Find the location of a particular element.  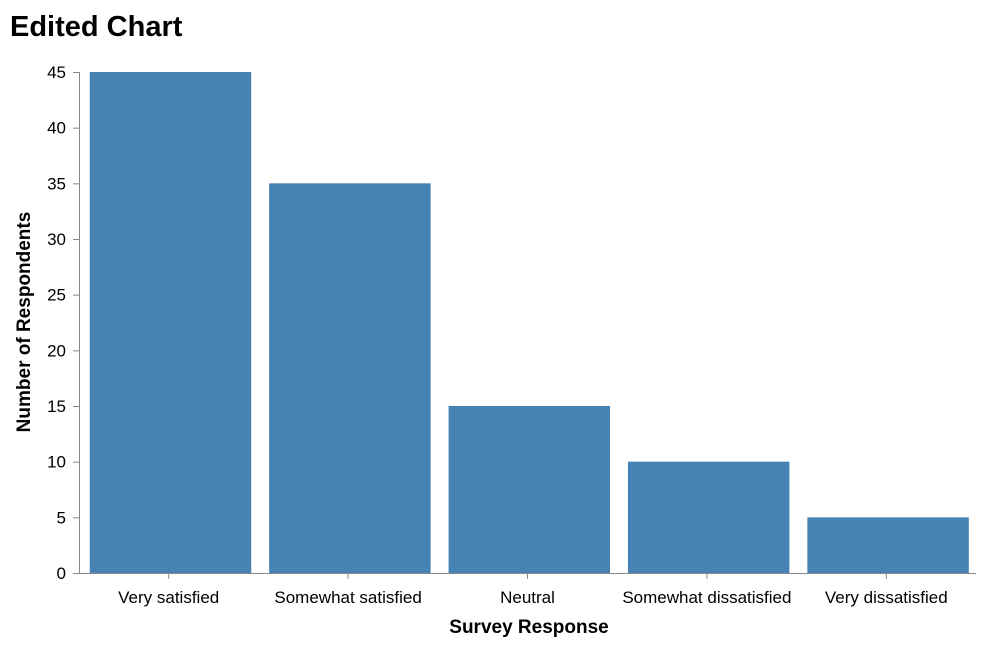

x-tick-label-neutral: Neutral is located at coordinates (527, 597).